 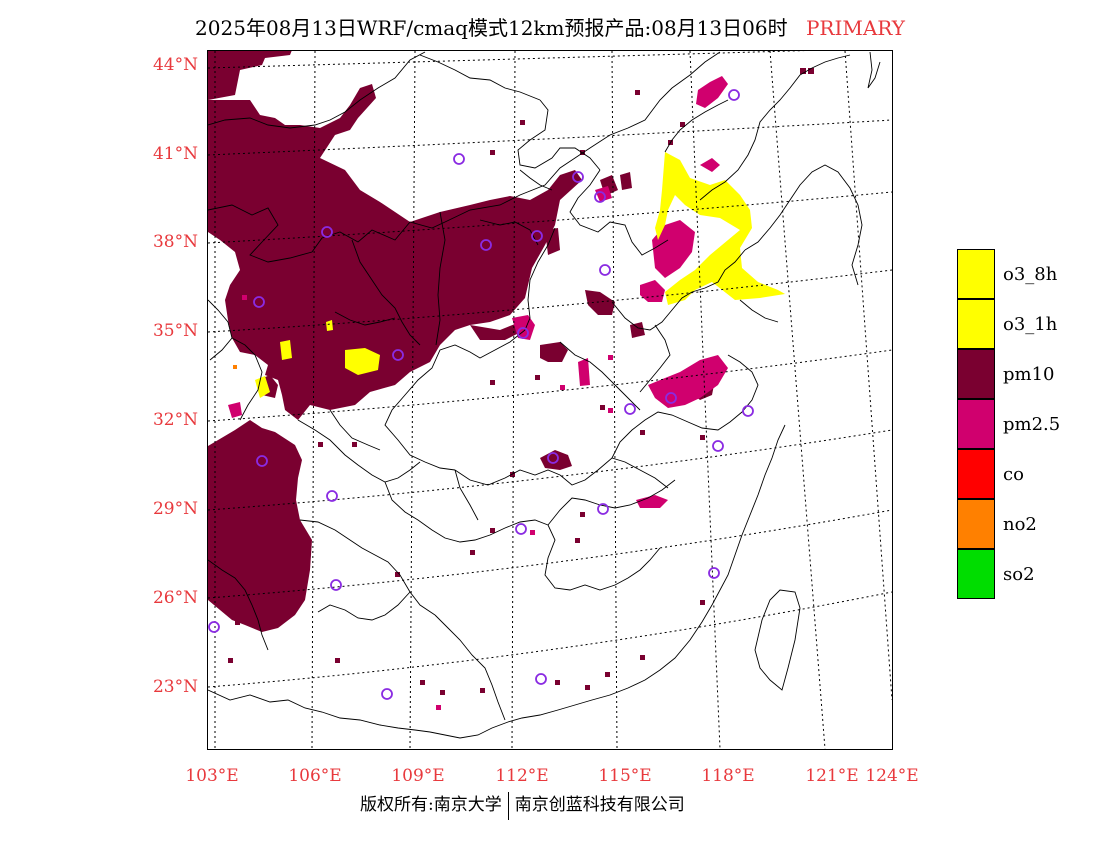 I want to click on lon-label-112: 112°E, so click(x=522, y=776).